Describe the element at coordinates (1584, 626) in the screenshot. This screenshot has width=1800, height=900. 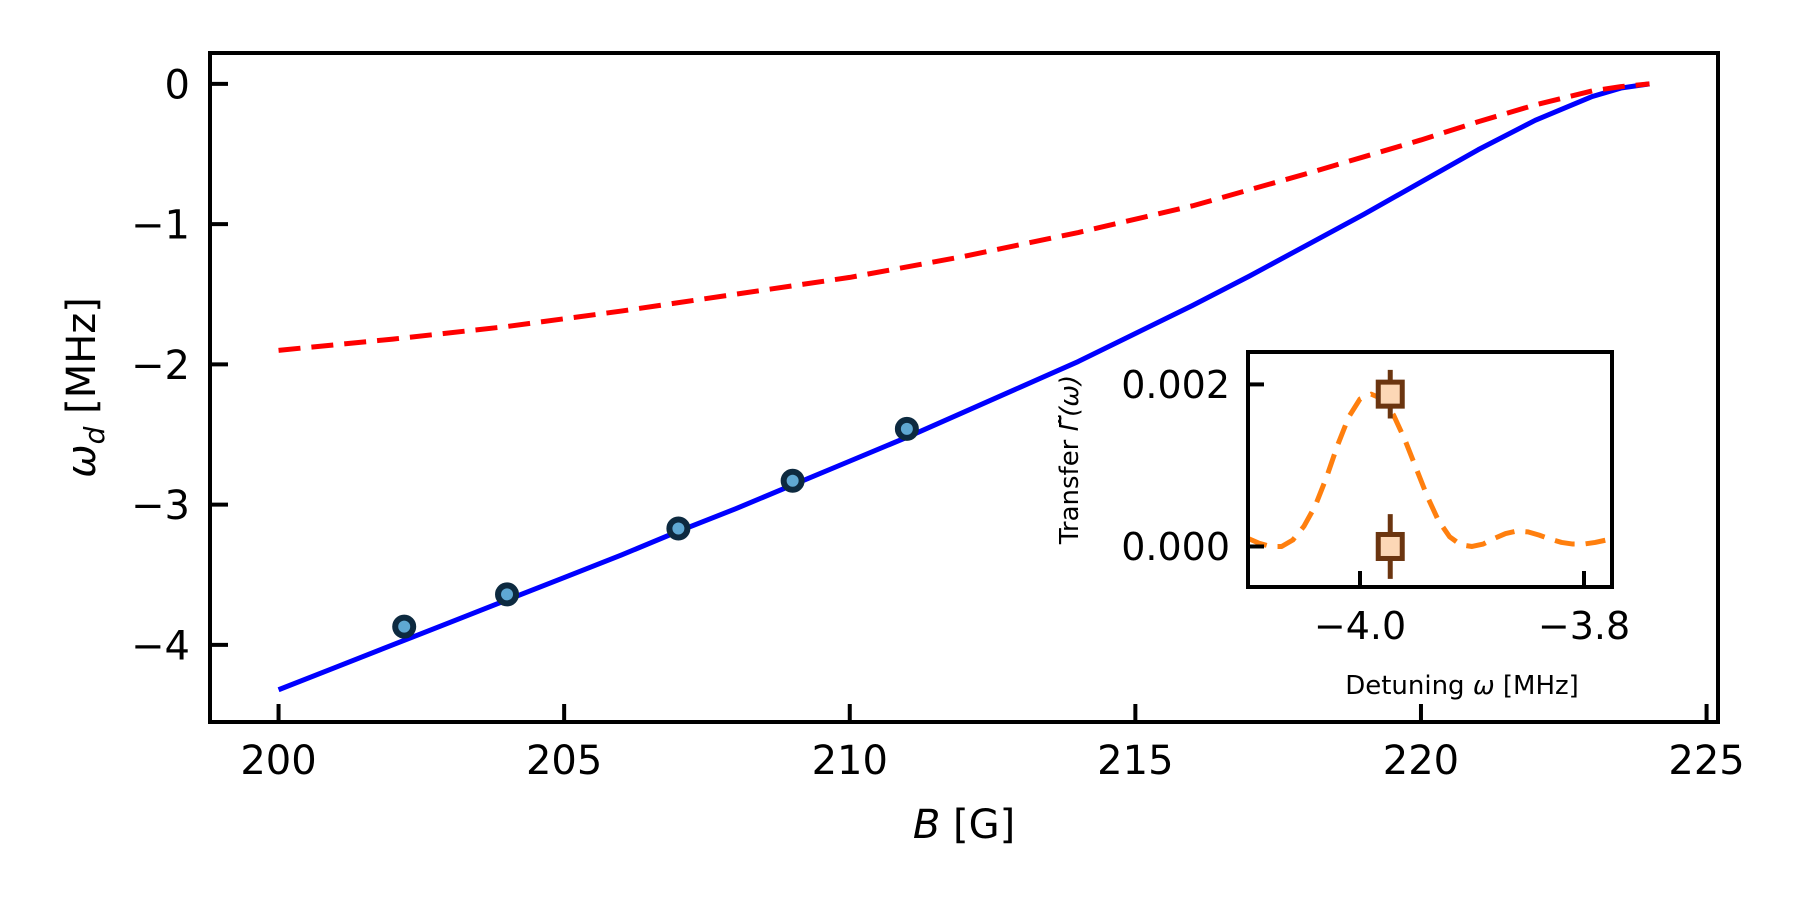
I see `inset-x-tick-label: −3.8` at that location.